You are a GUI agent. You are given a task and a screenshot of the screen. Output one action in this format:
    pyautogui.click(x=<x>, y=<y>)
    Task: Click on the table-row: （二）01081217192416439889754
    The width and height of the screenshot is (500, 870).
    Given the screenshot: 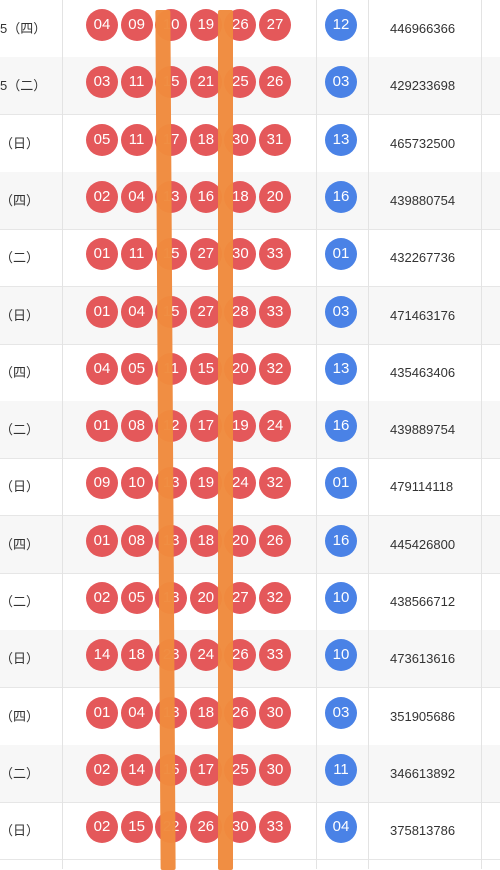 What is the action you would take?
    pyautogui.click(x=250, y=430)
    